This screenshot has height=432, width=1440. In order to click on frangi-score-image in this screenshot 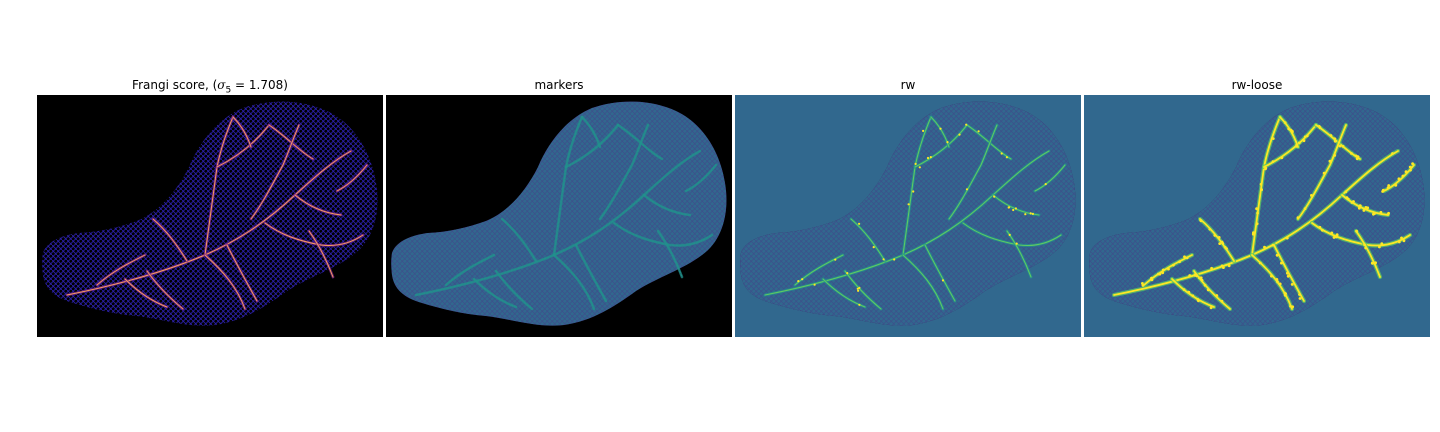, I will do `click(210, 216)`.